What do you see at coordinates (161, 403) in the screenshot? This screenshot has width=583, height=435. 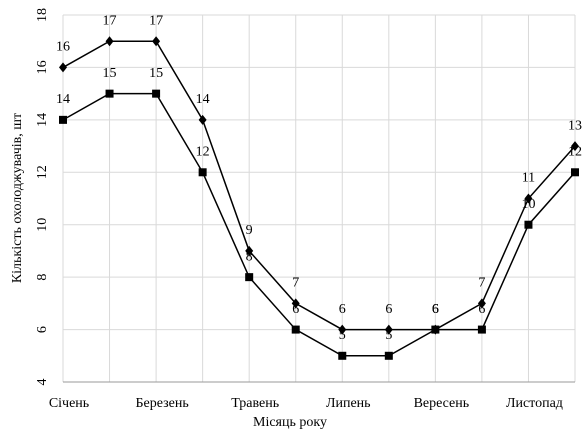 I see `x-tick-label: Березень` at bounding box center [161, 403].